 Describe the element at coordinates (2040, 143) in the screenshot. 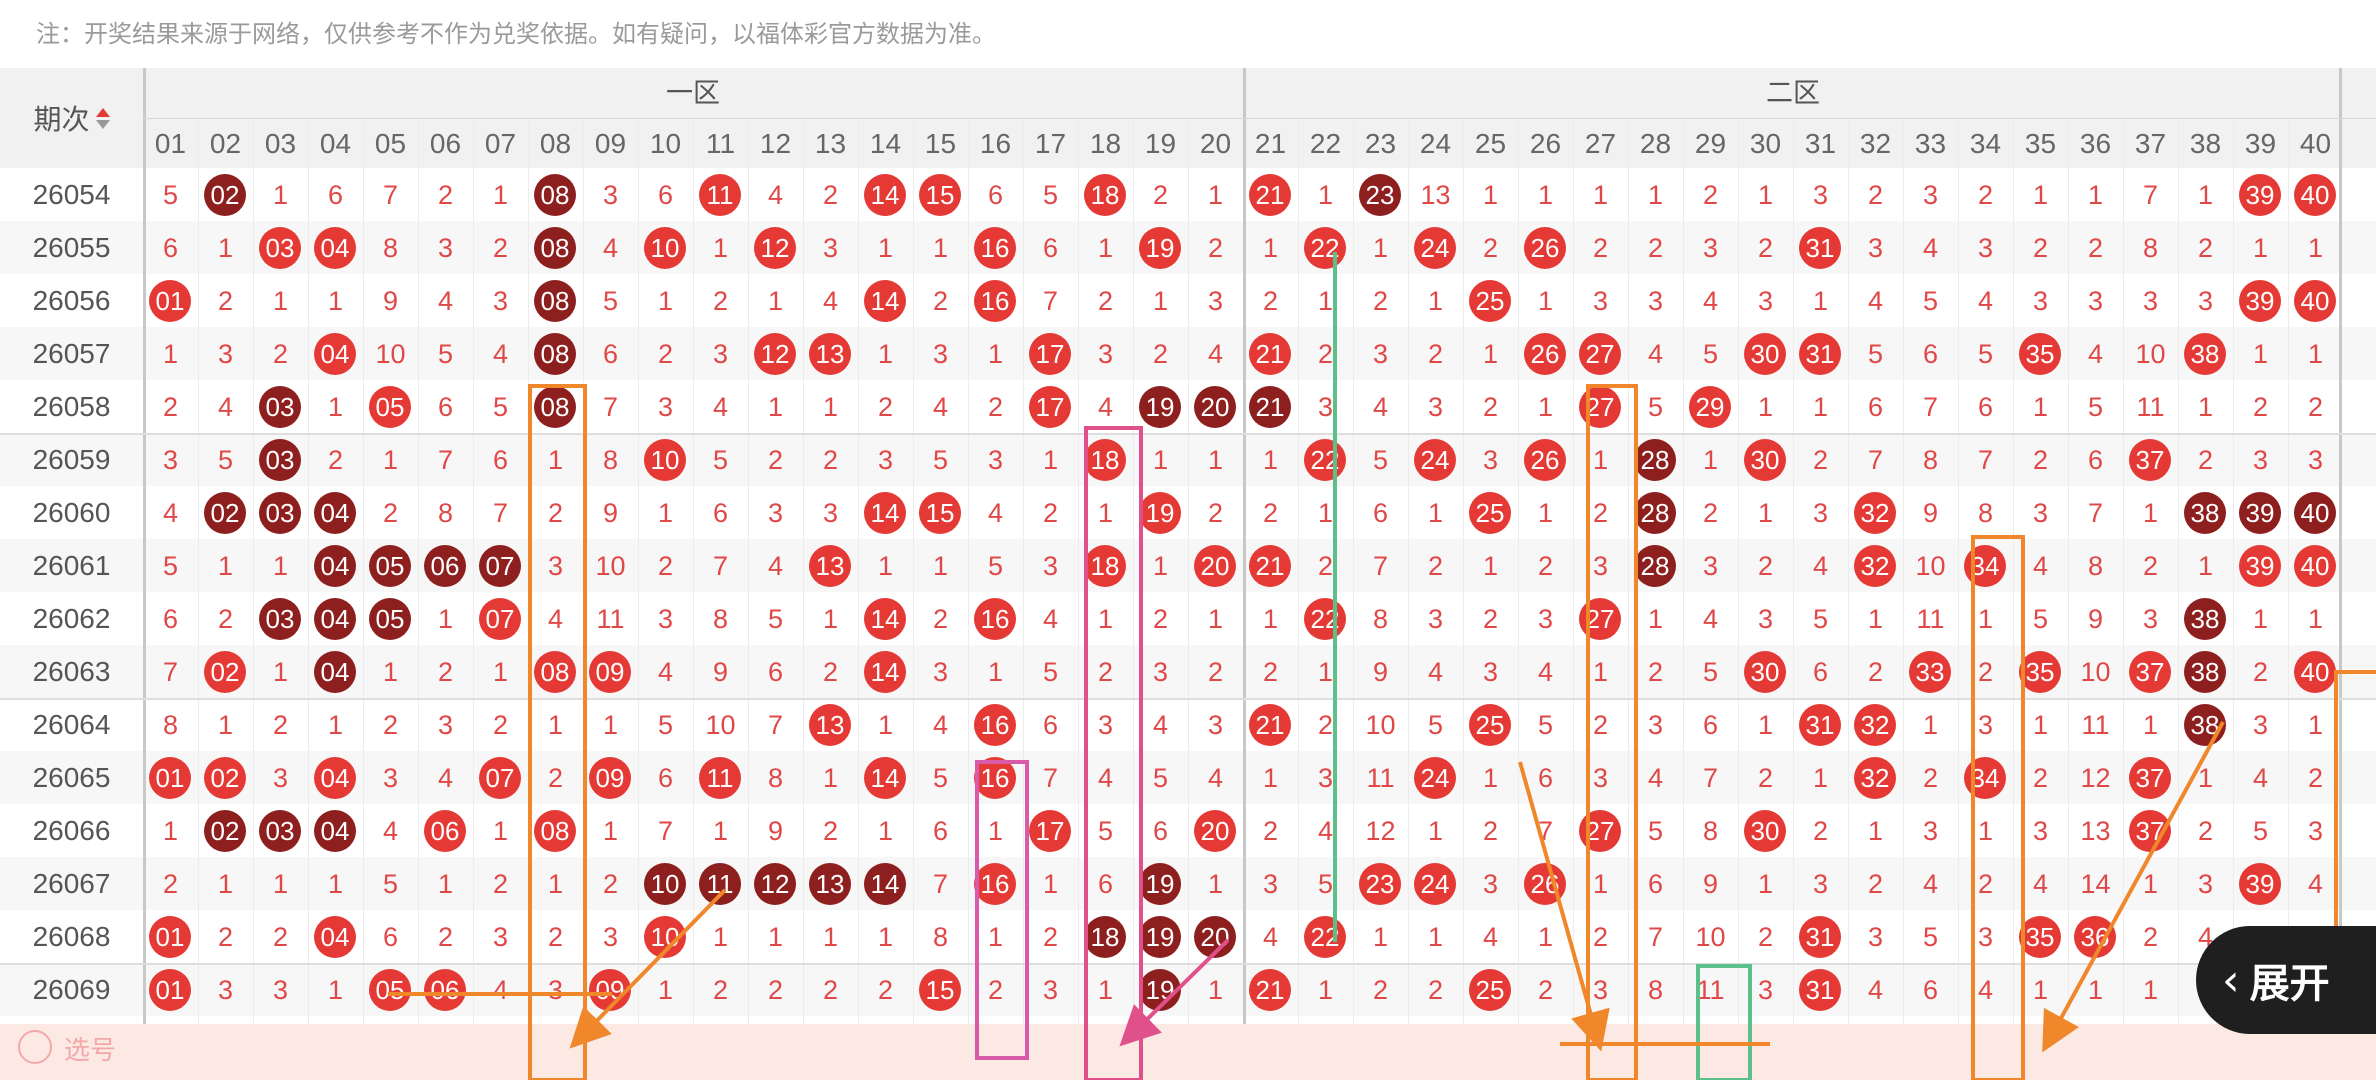

I see `column-header: 35` at that location.